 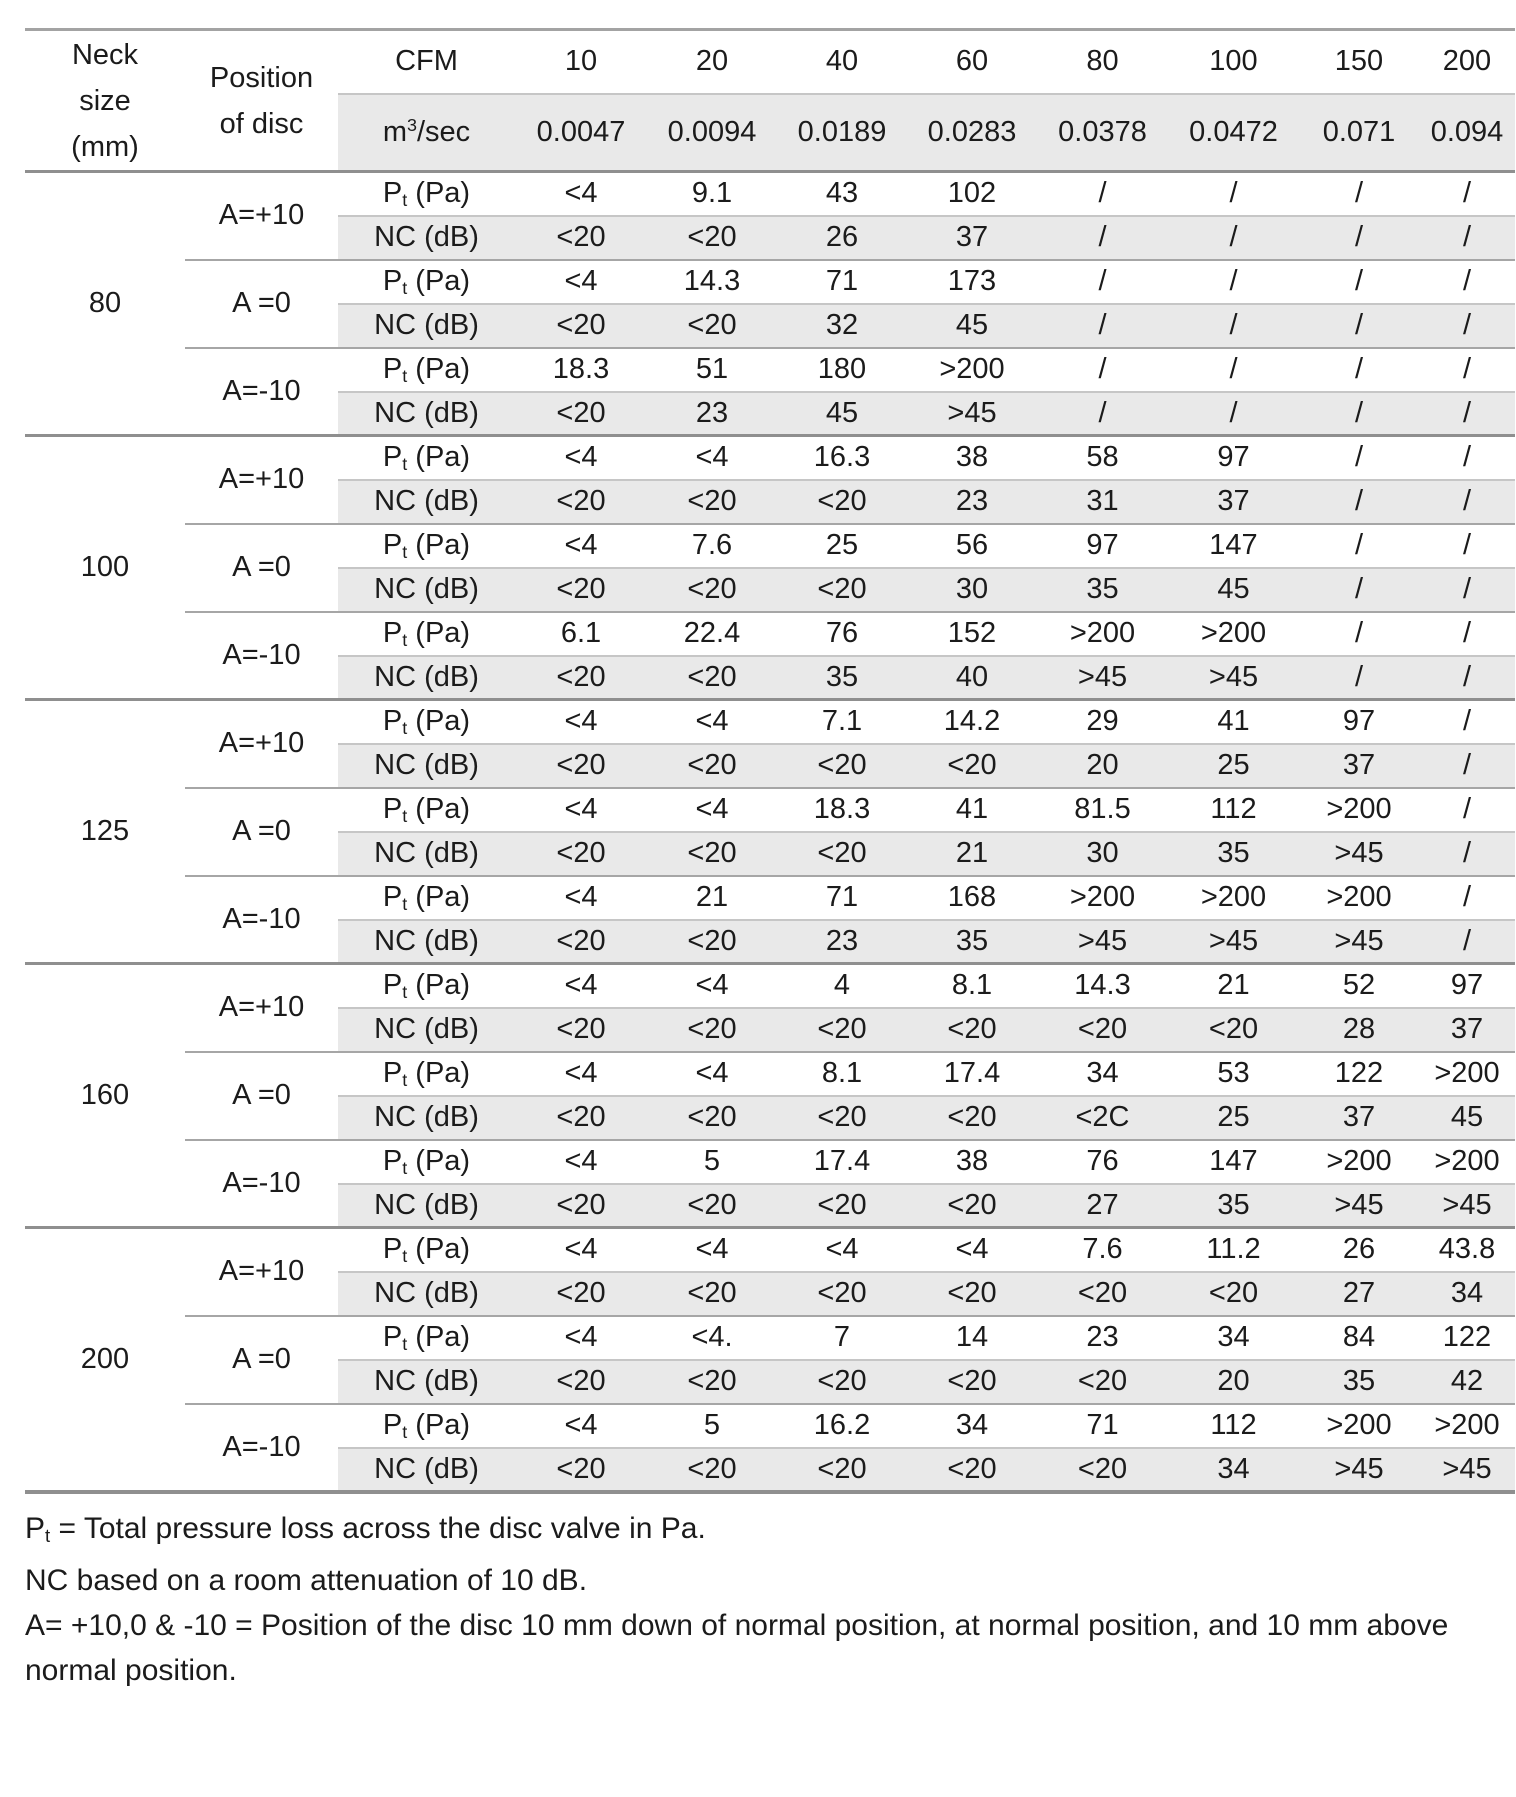 I want to click on pt-value-cell: 11.2, so click(x=1233, y=1249).